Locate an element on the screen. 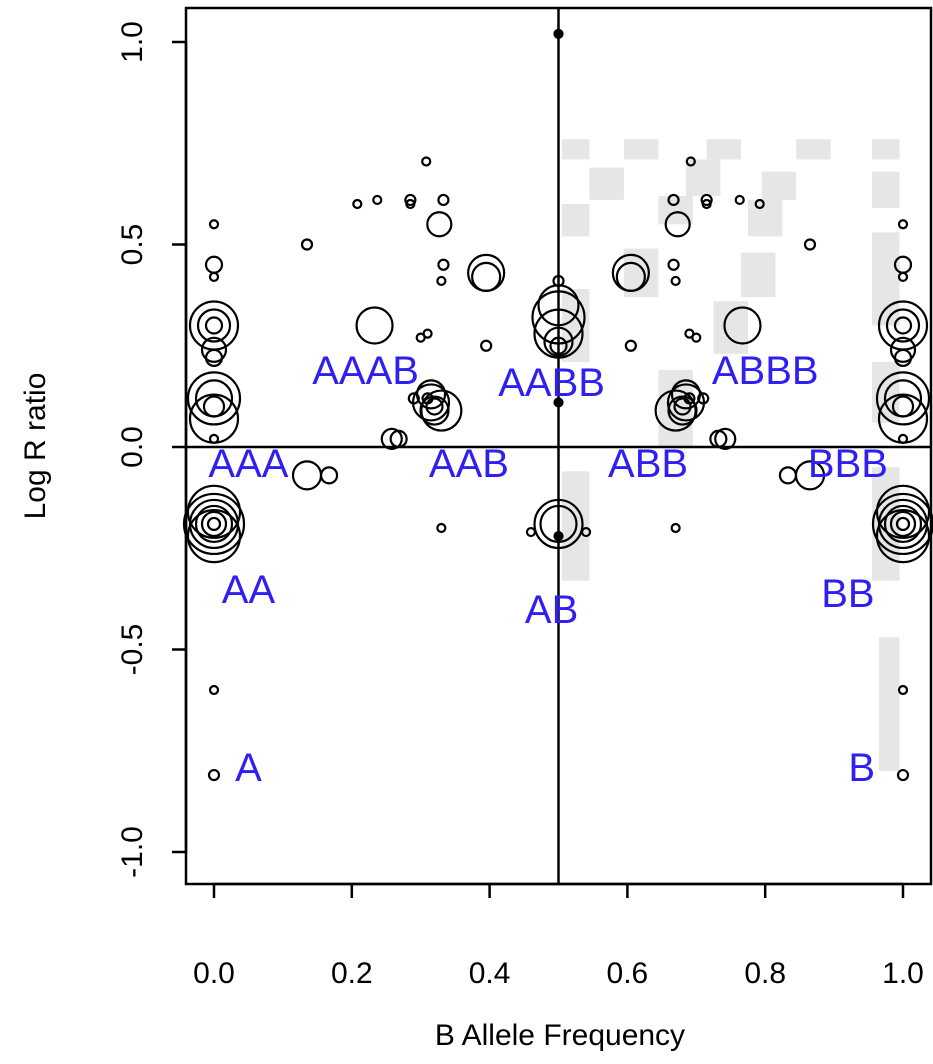  x-tick-label: 0.4 is located at coordinates (490, 973).